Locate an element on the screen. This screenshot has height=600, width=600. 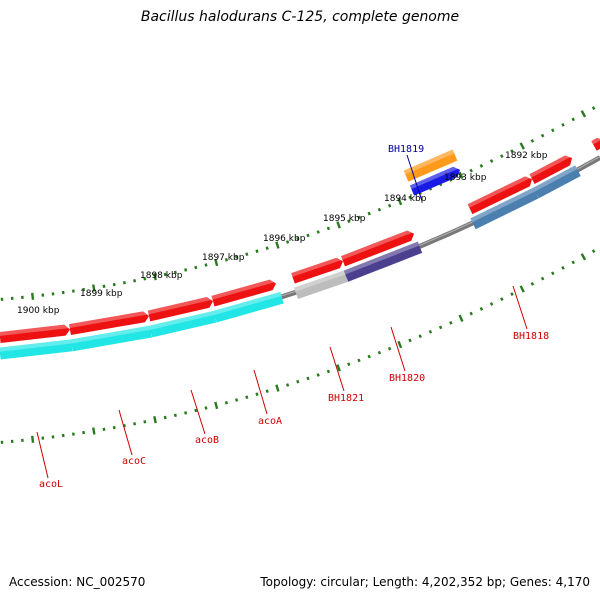
scale-label-1892: 1892 kbp is located at coordinates (526, 156).